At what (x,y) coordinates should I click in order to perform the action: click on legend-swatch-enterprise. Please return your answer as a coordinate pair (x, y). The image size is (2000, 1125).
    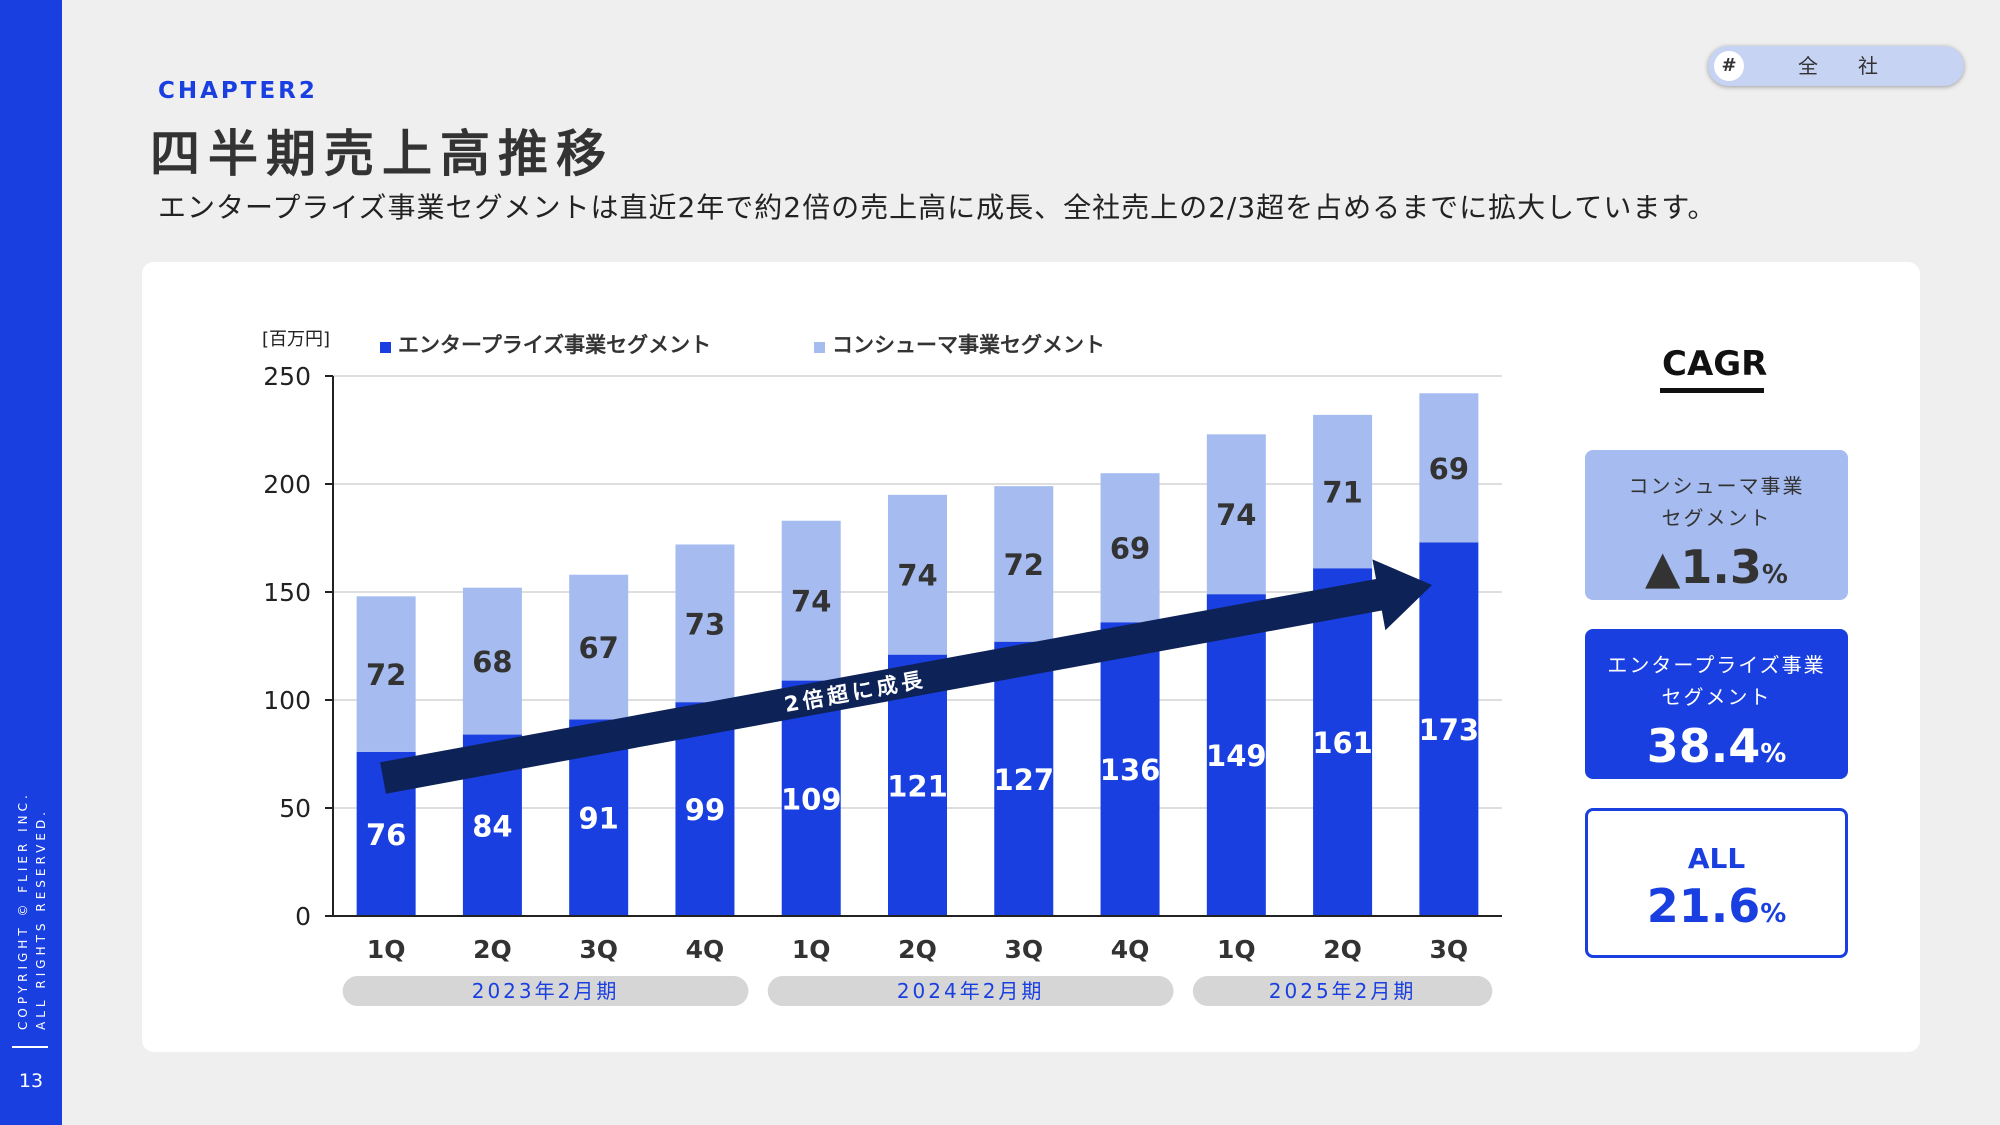
    Looking at the image, I should click on (385, 347).